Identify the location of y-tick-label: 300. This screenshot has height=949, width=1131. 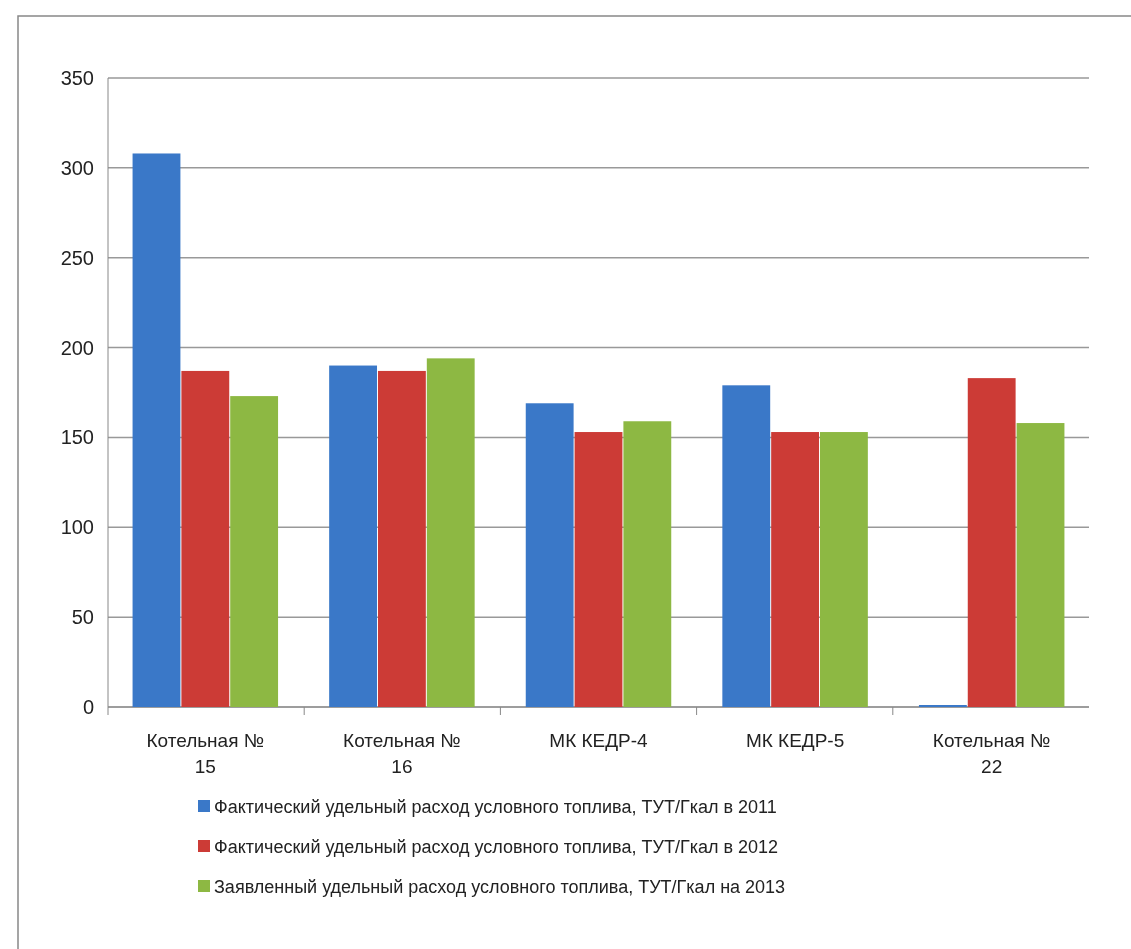
(77, 167).